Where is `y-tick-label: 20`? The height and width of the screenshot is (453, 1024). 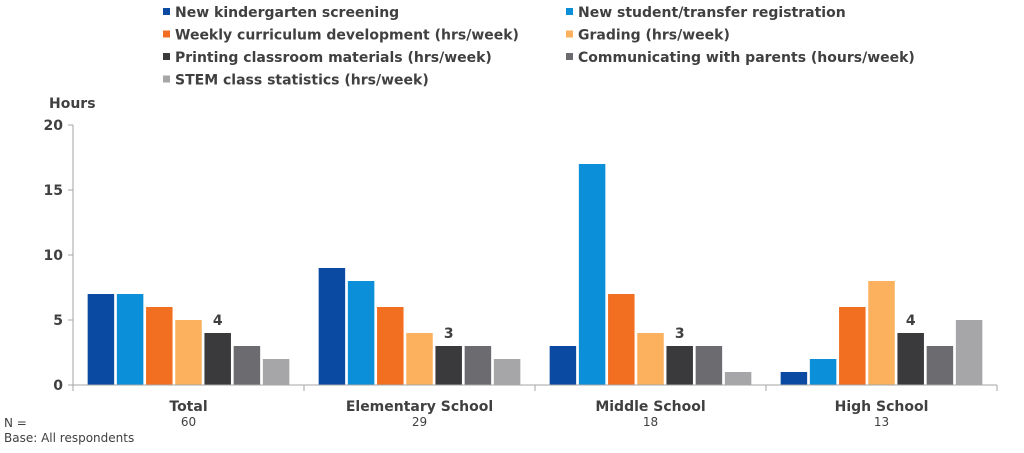
y-tick-label: 20 is located at coordinates (54, 126).